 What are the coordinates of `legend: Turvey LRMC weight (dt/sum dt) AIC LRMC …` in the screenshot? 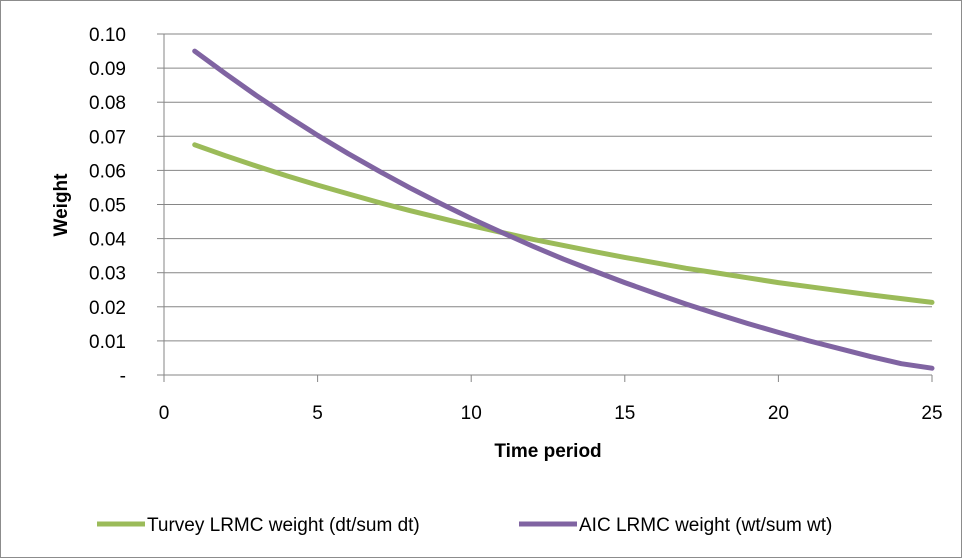 It's located at (464, 525).